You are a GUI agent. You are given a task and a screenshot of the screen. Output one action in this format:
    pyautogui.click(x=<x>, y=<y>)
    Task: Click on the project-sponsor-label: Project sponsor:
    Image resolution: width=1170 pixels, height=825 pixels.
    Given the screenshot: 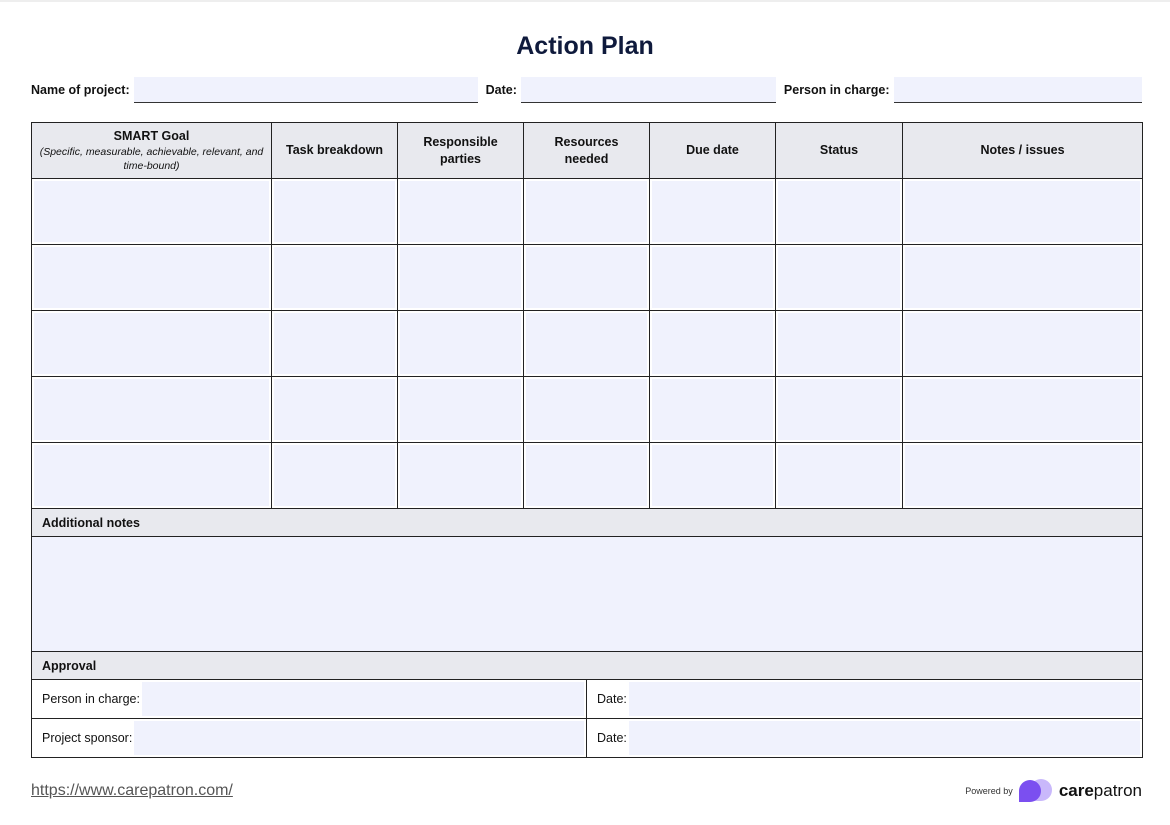 What is the action you would take?
    pyautogui.click(x=87, y=738)
    